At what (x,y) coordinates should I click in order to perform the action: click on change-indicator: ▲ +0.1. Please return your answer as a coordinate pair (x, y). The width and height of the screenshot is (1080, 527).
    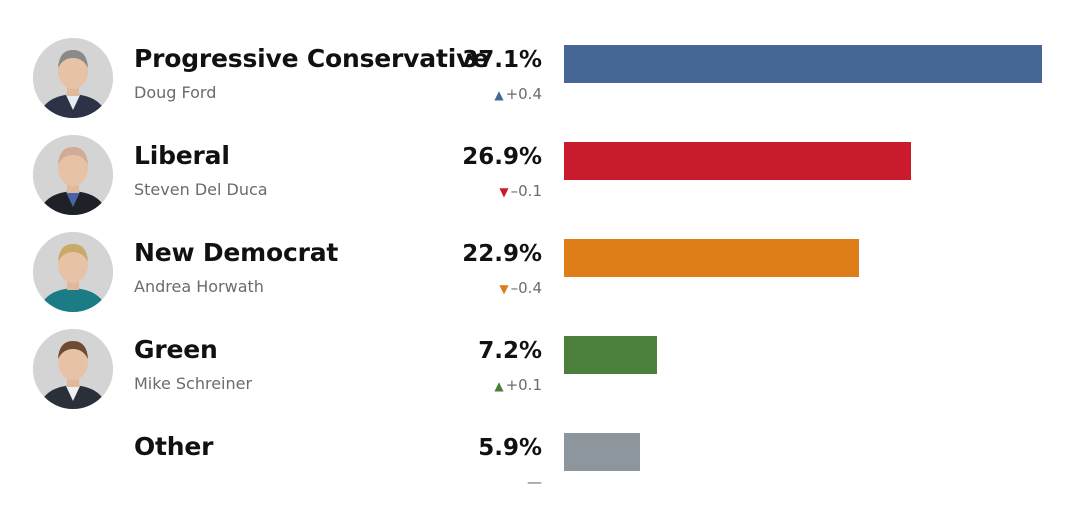
    Looking at the image, I should click on (518, 385).